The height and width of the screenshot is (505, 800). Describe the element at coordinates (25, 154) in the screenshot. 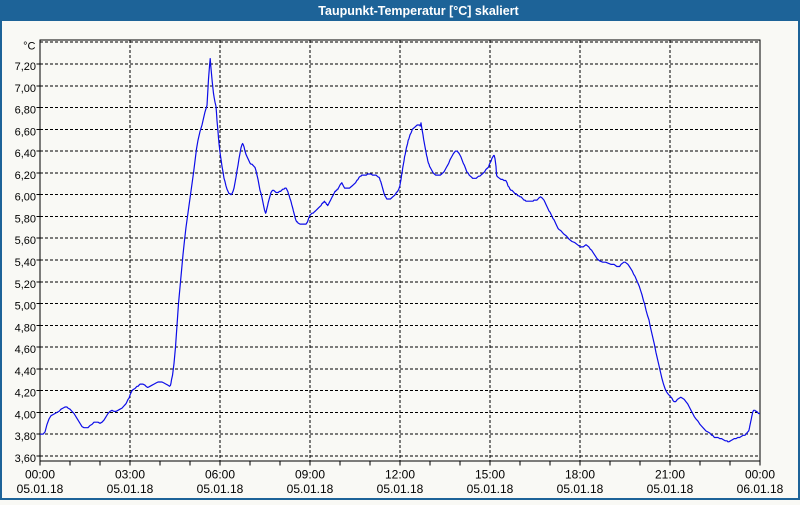

I see `svg-text: 6,40` at that location.